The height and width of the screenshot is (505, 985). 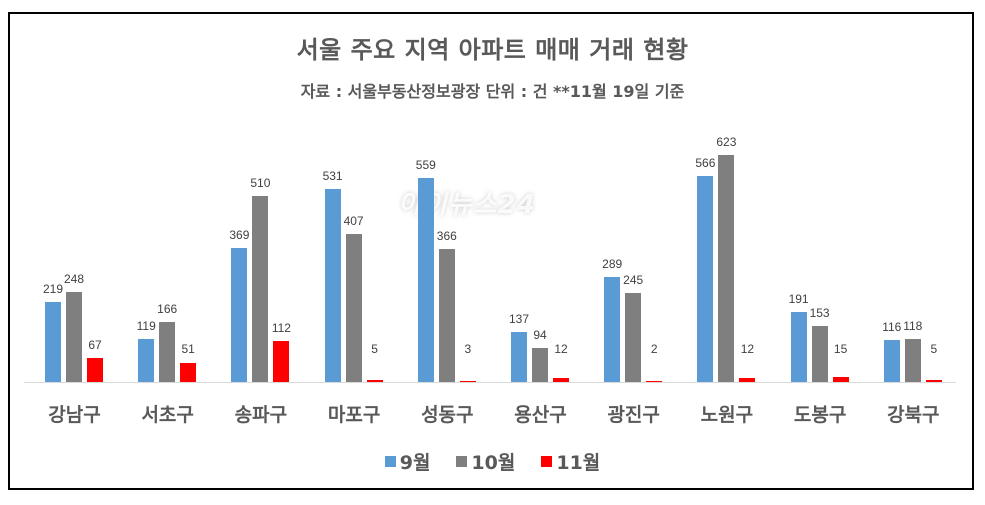 I want to click on data-label: 116, so click(x=892, y=326).